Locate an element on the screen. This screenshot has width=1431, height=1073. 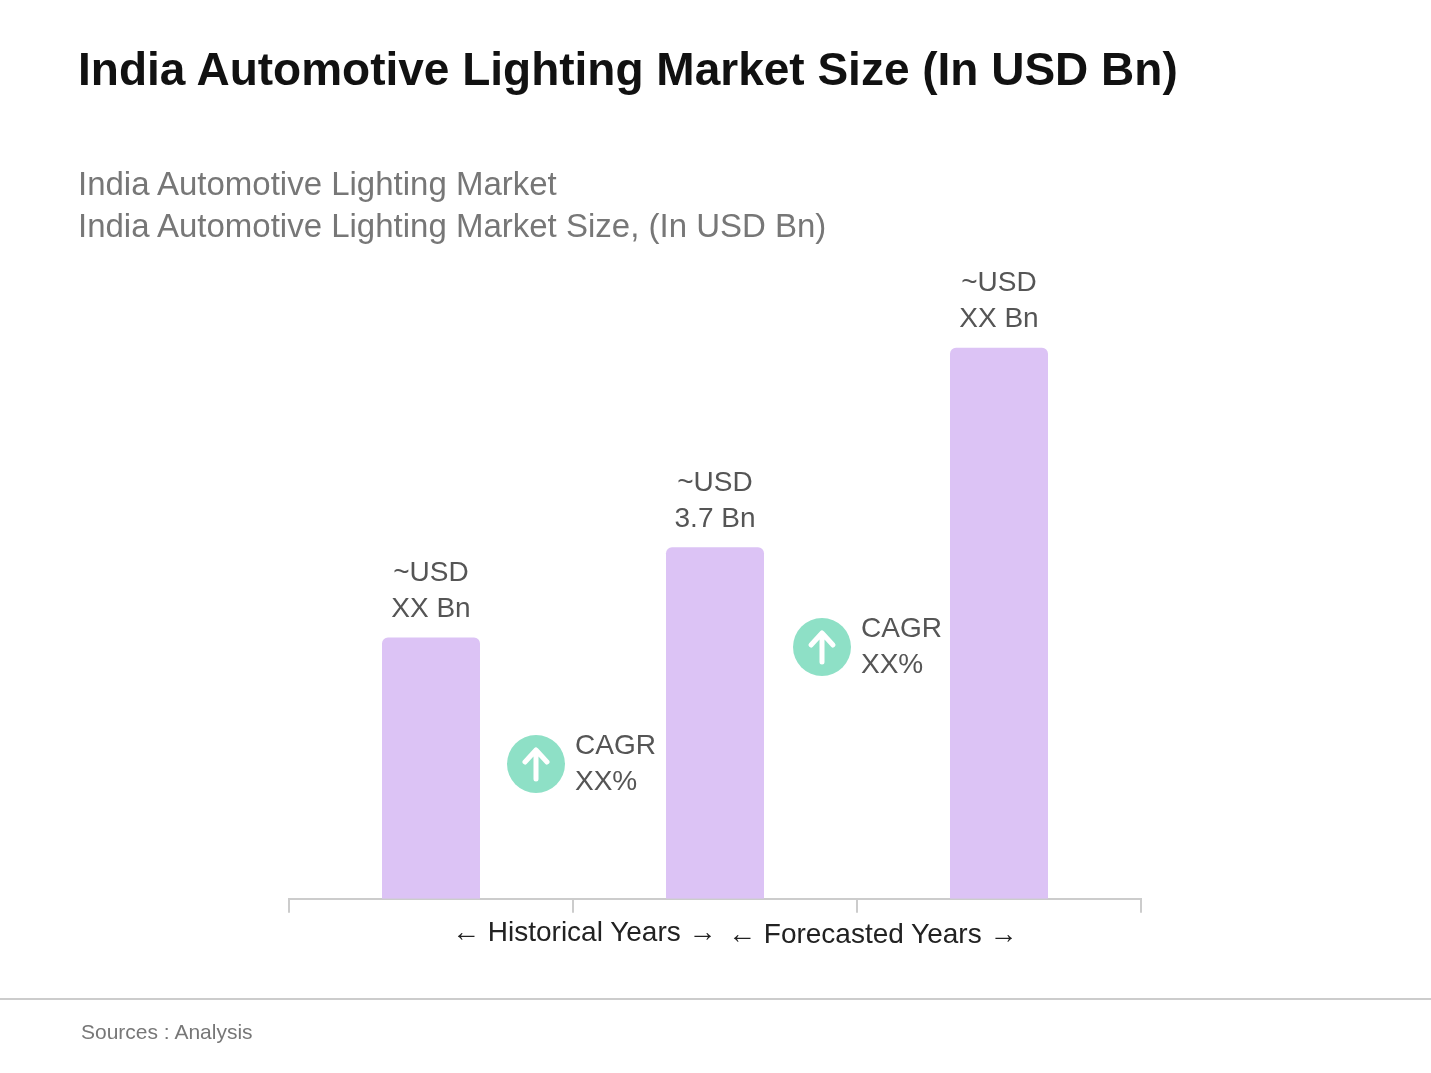
data-label: ~USD 3.7 Bn is located at coordinates (715, 499).